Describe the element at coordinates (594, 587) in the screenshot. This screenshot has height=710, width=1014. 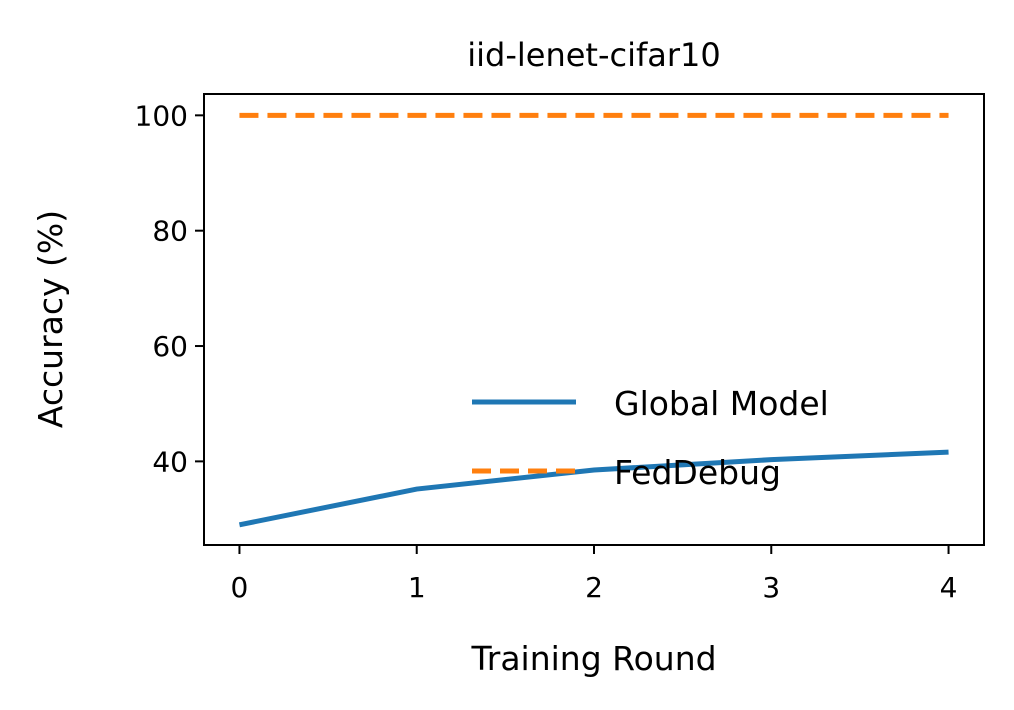
I see `x-tick-label: 2` at that location.